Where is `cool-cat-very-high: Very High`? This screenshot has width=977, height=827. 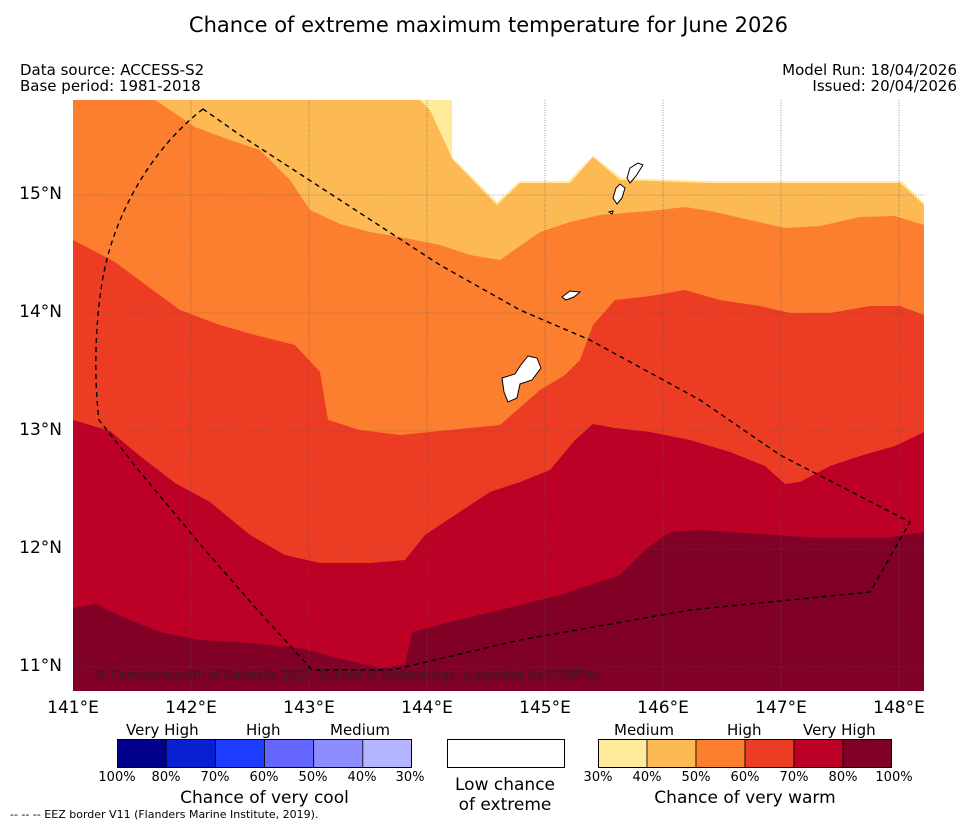 cool-cat-very-high: Very High is located at coordinates (162, 730).